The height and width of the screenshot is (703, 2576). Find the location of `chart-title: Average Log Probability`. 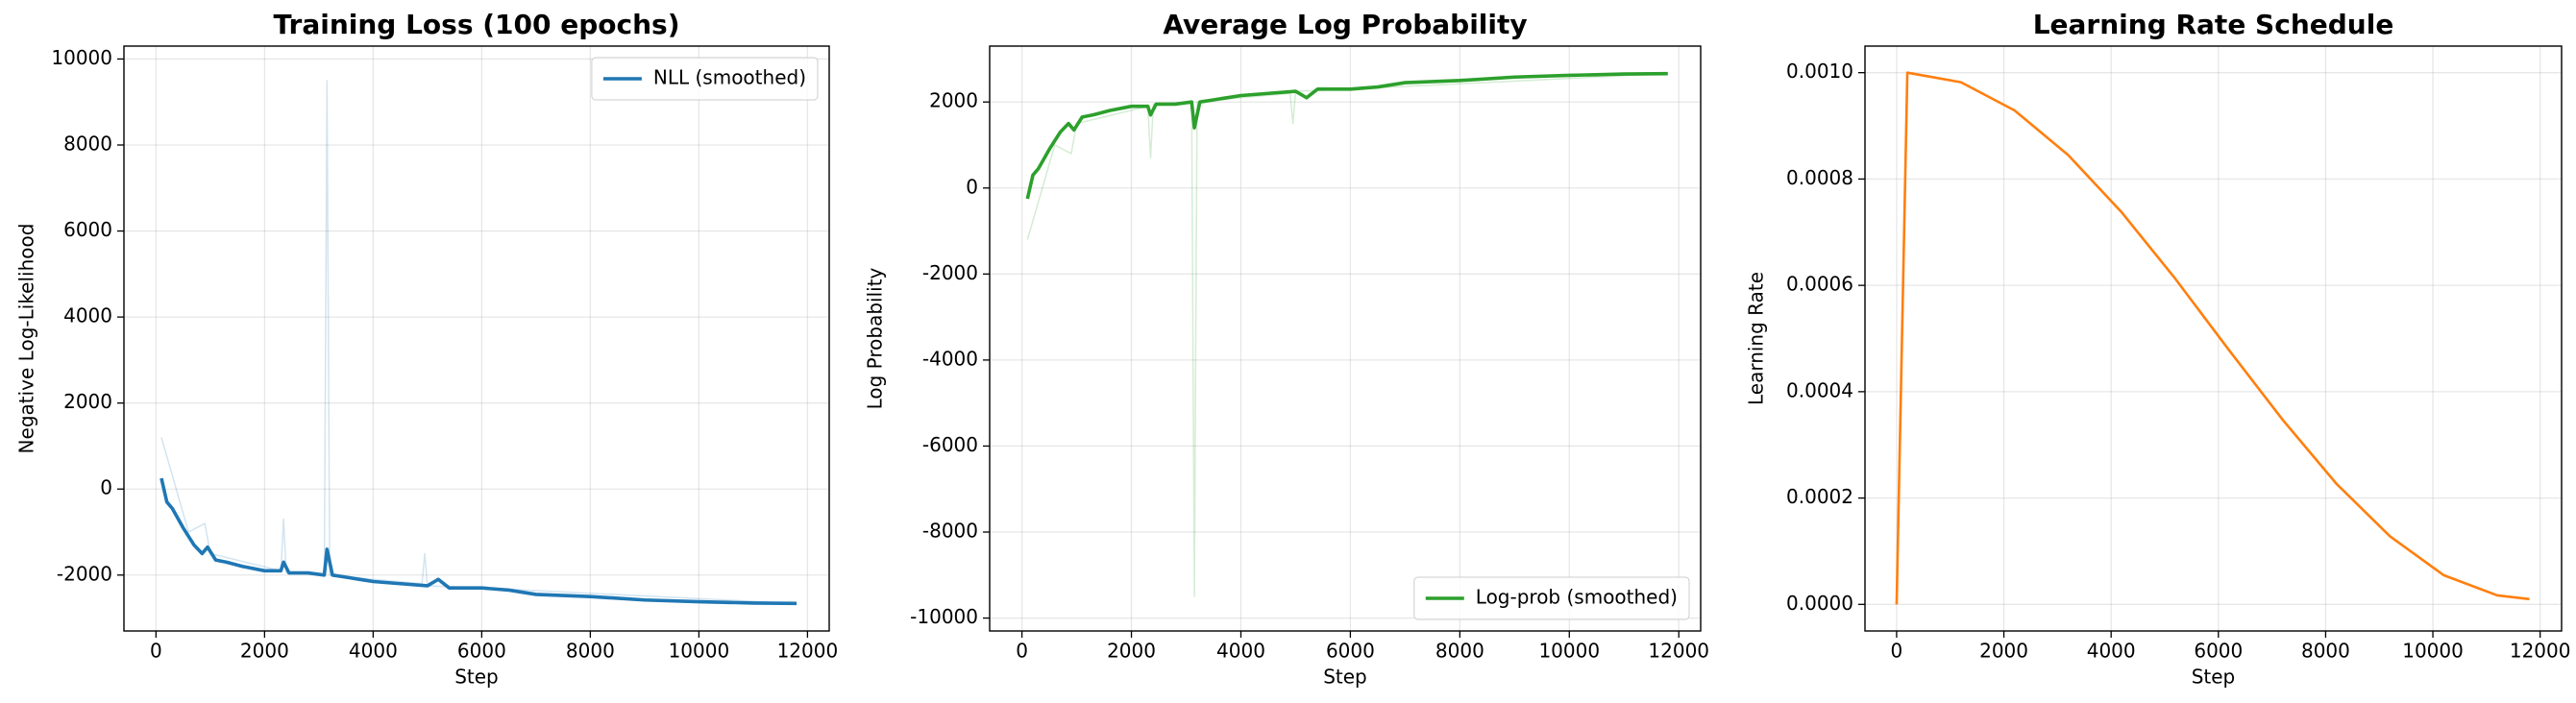

chart-title: Average Log Probability is located at coordinates (1345, 24).